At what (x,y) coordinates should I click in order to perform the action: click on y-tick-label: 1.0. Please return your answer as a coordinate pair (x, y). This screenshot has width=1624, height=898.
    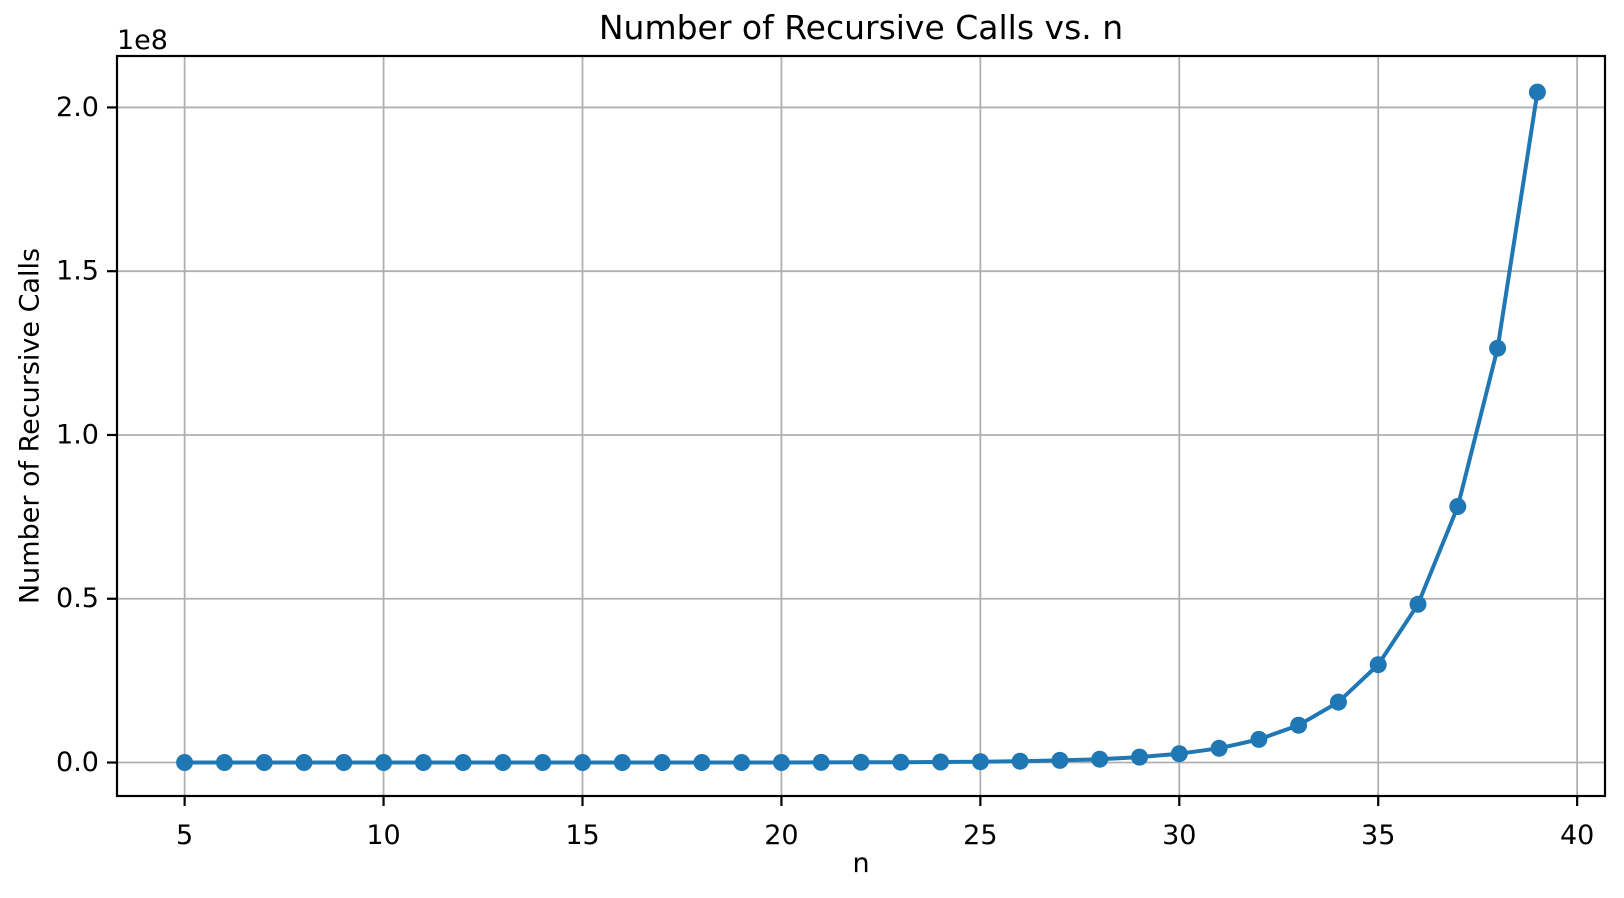
    Looking at the image, I should click on (77, 434).